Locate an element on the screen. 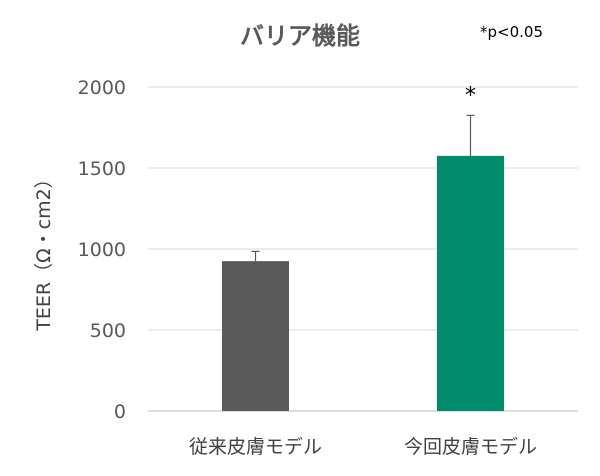 The height and width of the screenshot is (476, 600). y-tick-label: 1000 is located at coordinates (102, 250).